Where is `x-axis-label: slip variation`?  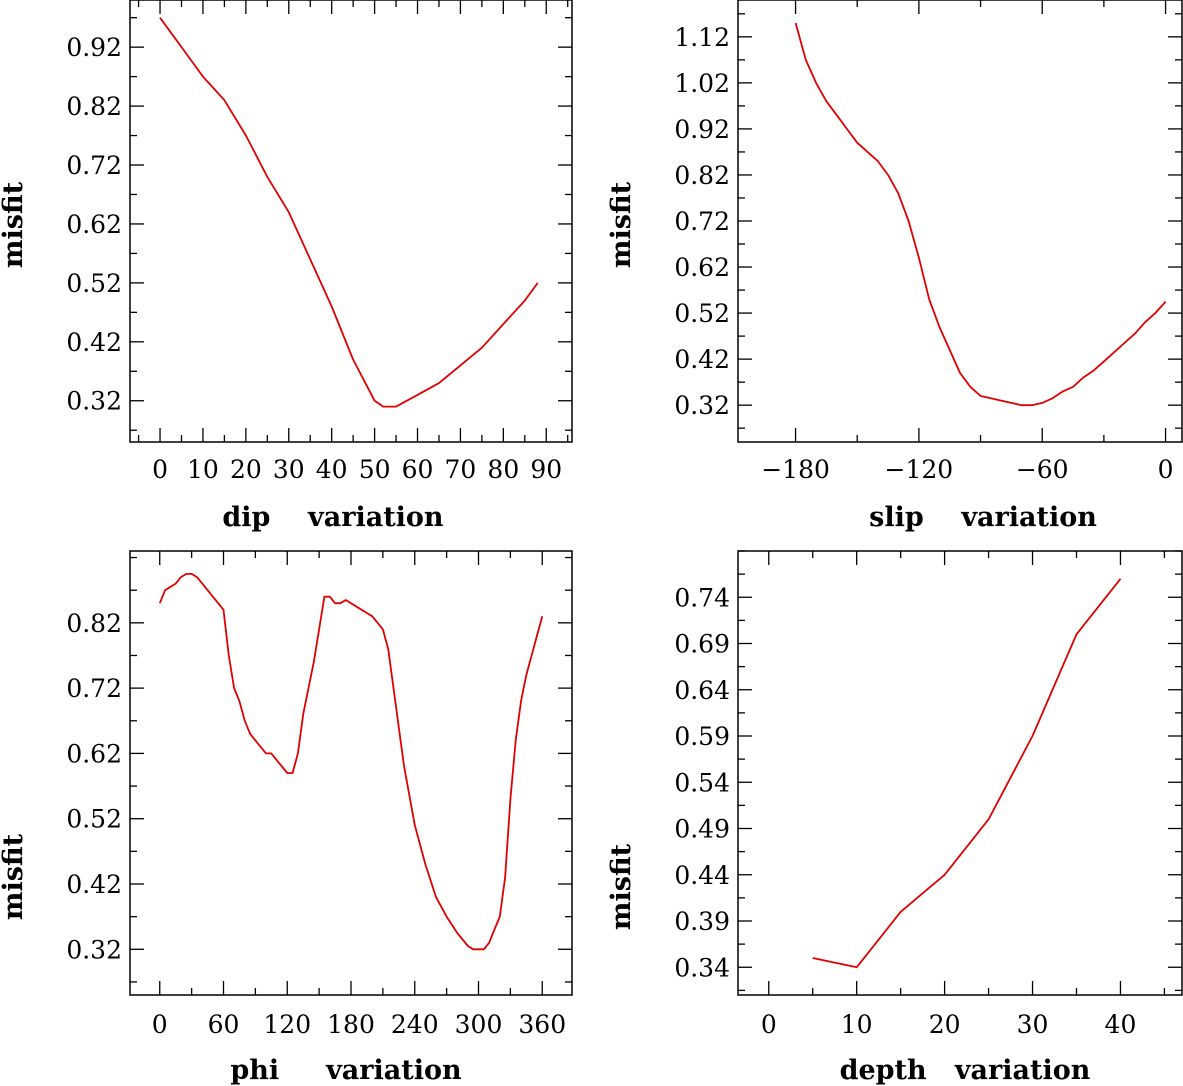
x-axis-label: slip variation is located at coordinates (983, 517).